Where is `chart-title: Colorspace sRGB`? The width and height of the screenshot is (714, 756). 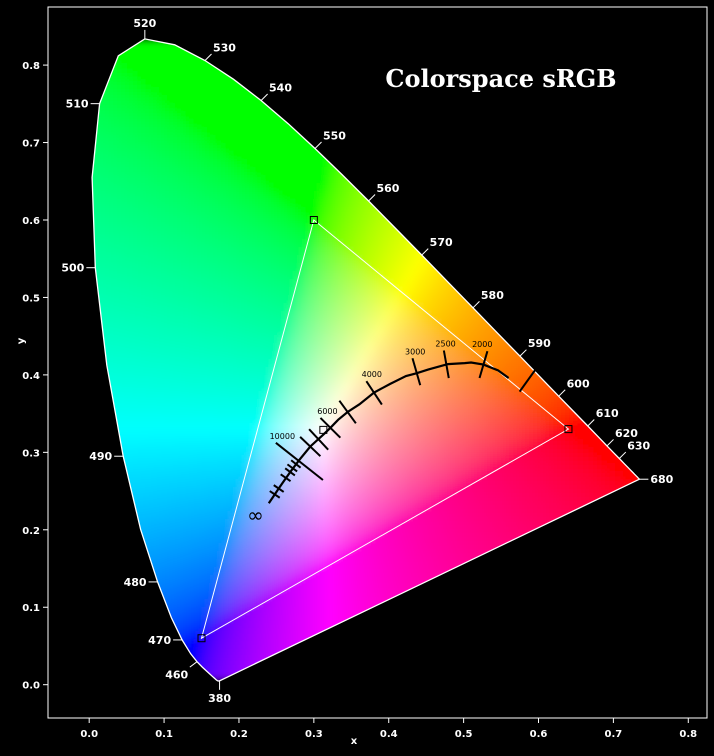
chart-title: Colorspace sRGB is located at coordinates (500, 78).